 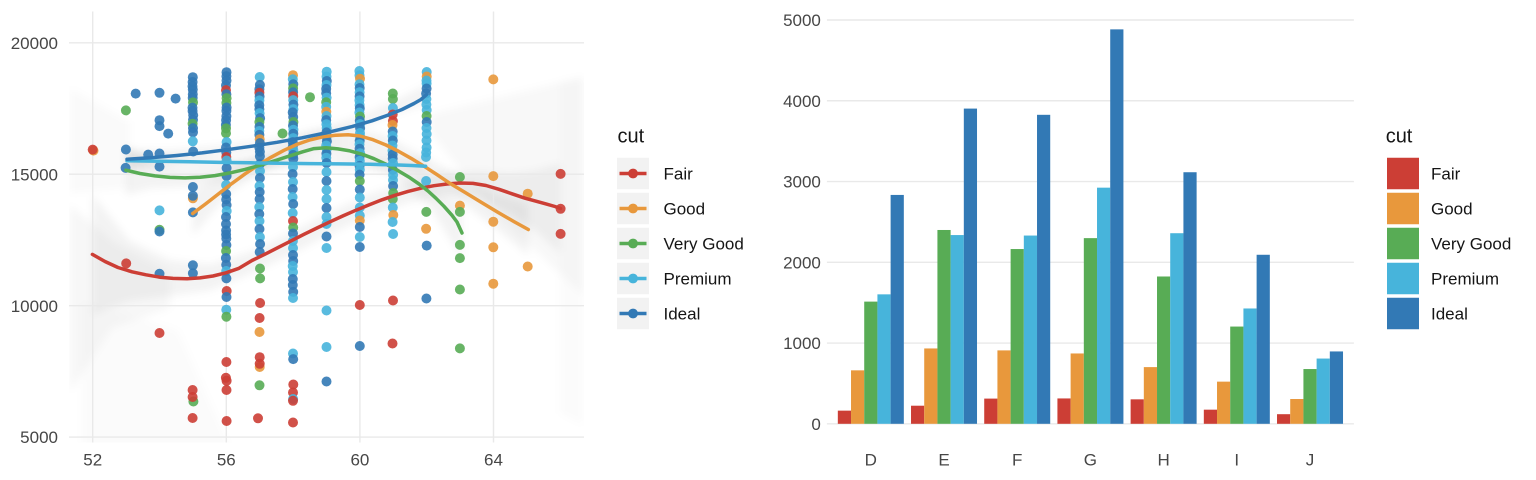 What do you see at coordinates (871, 459) in the screenshot?
I see `svg-text: D` at bounding box center [871, 459].